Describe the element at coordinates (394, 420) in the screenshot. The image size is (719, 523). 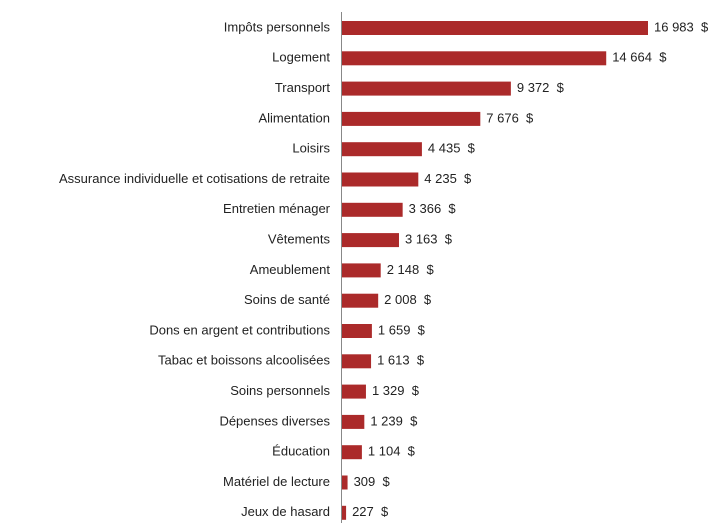
I see `value-label: 1 239 $` at that location.